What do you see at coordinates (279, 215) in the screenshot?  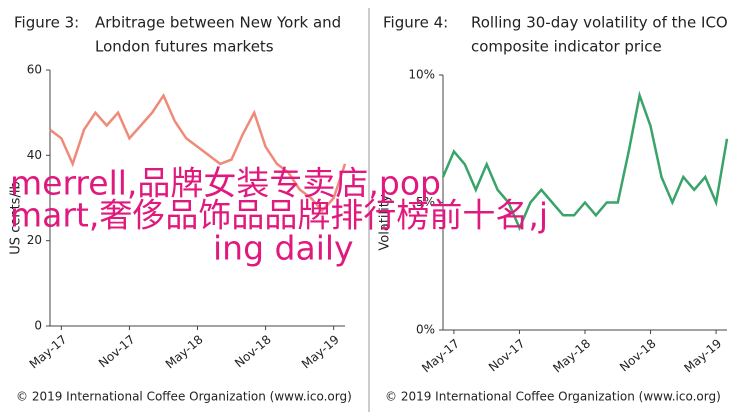 I see `overlay-text: mart,奢侈品饰品品牌排行榜前十名,j` at bounding box center [279, 215].